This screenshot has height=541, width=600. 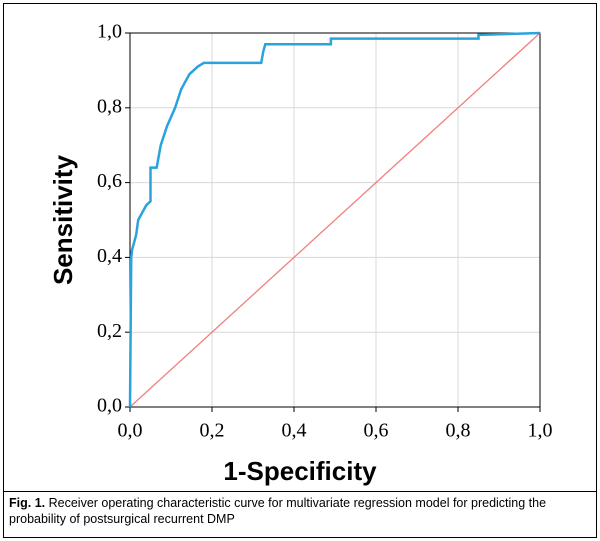 What do you see at coordinates (376, 431) in the screenshot?
I see `x-tick-label: 0,6` at bounding box center [376, 431].